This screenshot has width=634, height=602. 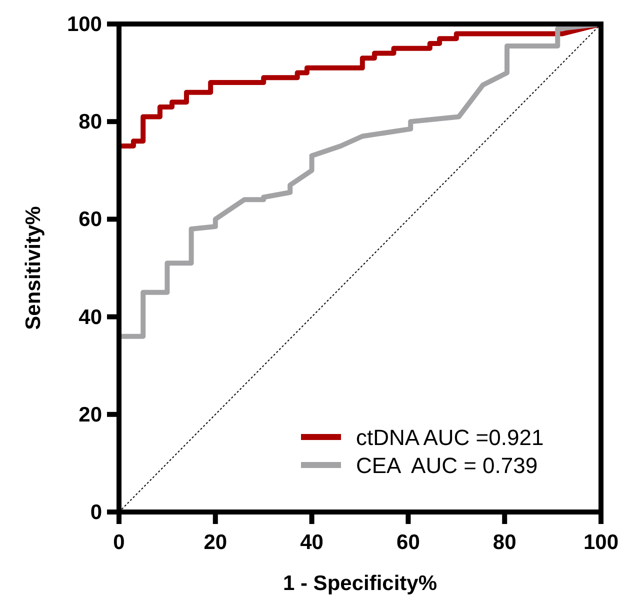 I want to click on y-tick-label: 60, so click(x=90, y=220).